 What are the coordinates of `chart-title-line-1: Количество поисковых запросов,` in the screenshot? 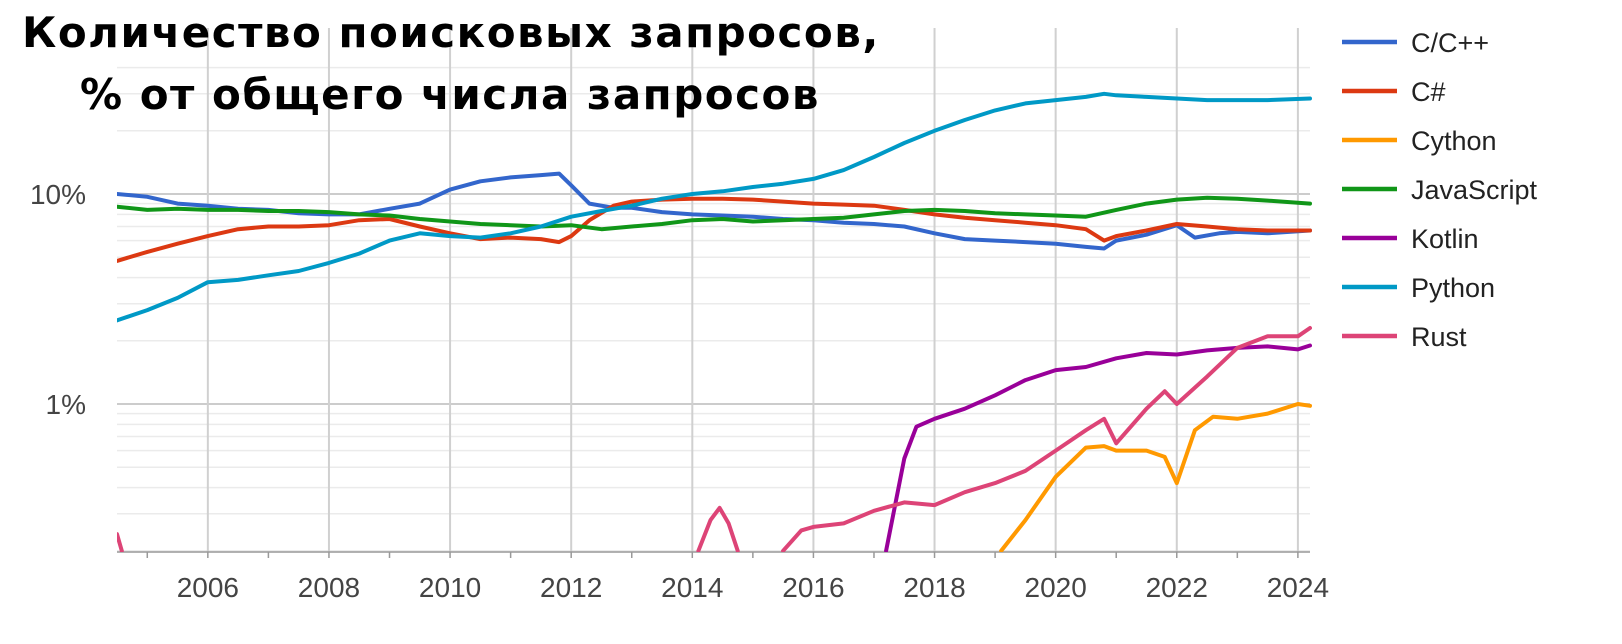 It's located at (451, 32).